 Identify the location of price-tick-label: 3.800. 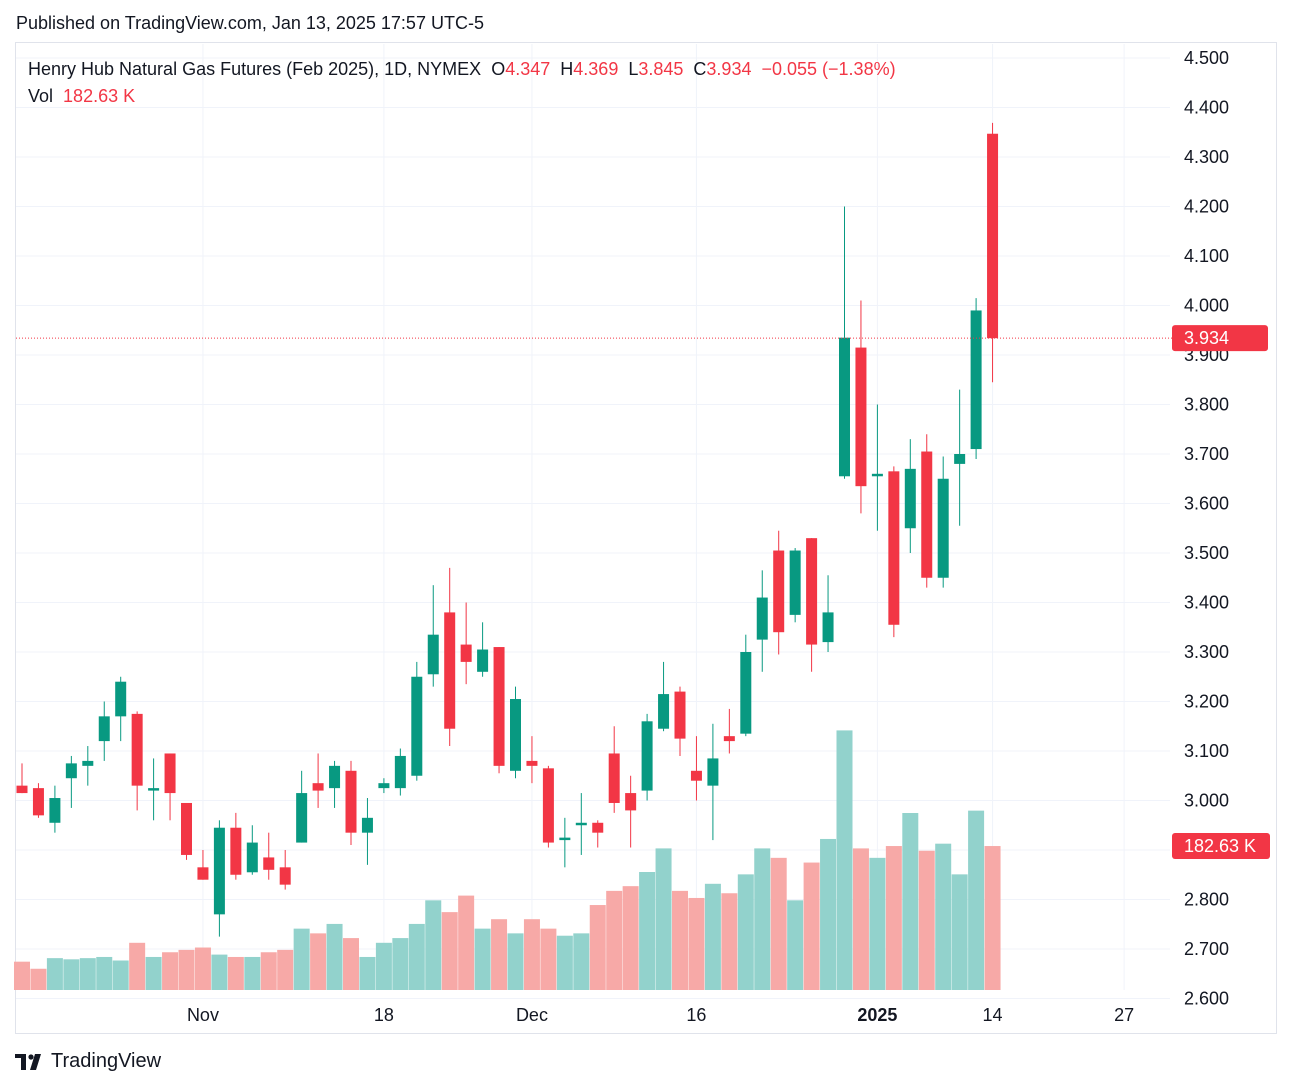
(1206, 405).